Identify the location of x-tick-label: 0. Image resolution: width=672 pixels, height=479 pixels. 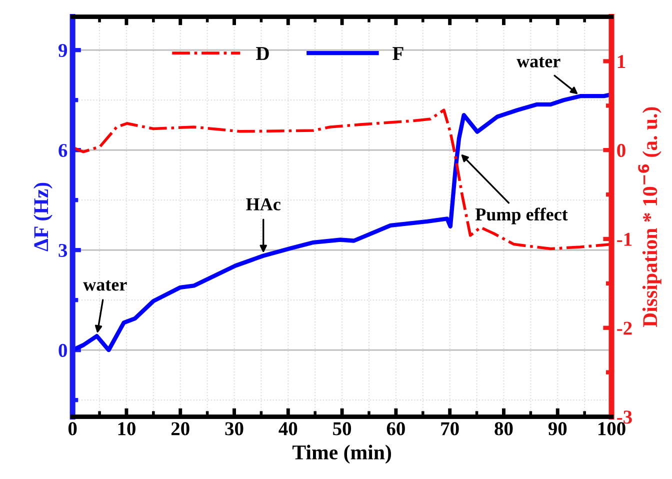
(72, 429).